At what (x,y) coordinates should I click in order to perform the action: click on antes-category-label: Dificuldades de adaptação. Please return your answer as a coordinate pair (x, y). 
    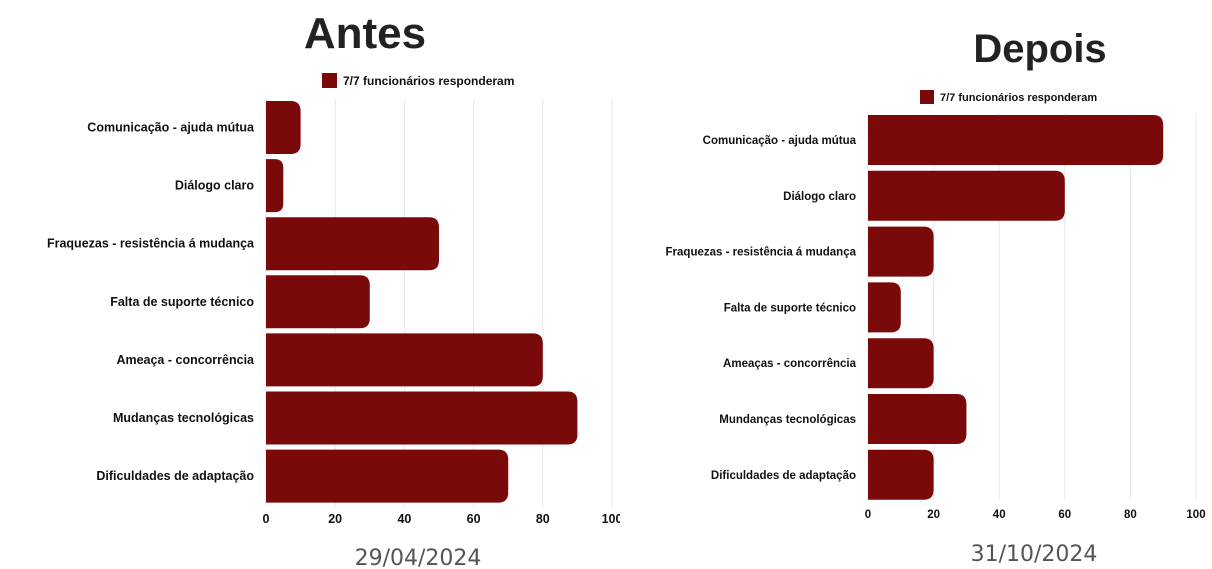
    Looking at the image, I should click on (175, 476).